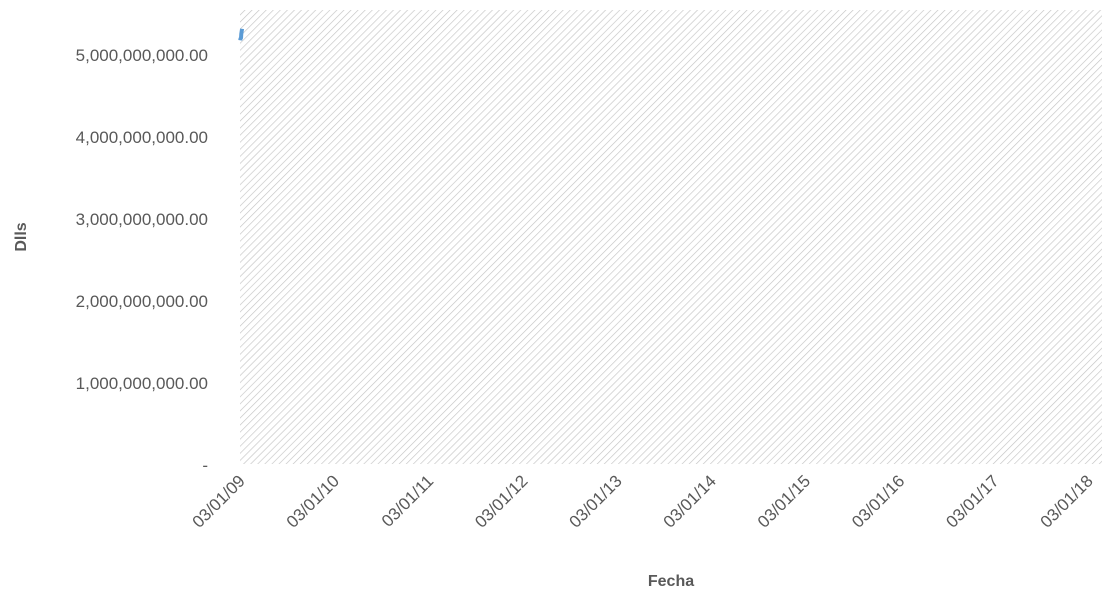  Describe the element at coordinates (142, 219) in the screenshot. I see `y-tick-label: 3,000,000,000.00` at that location.